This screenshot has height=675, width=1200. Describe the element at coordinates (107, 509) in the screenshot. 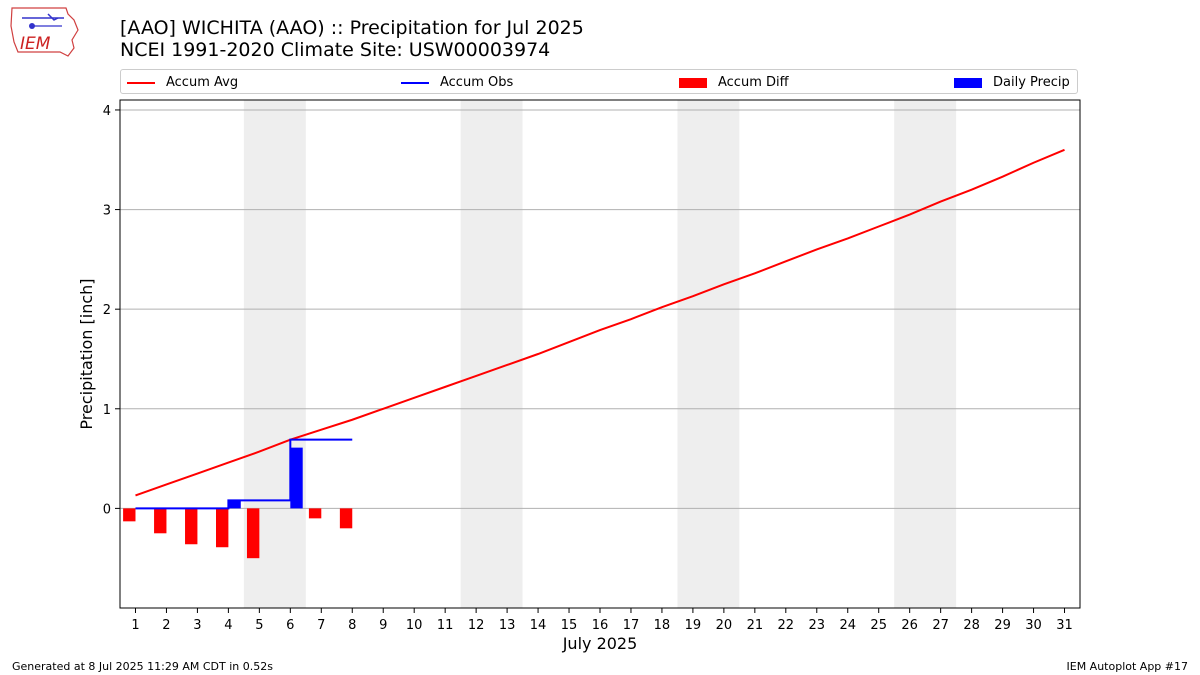

I see `y-tick-label-0: 0` at that location.